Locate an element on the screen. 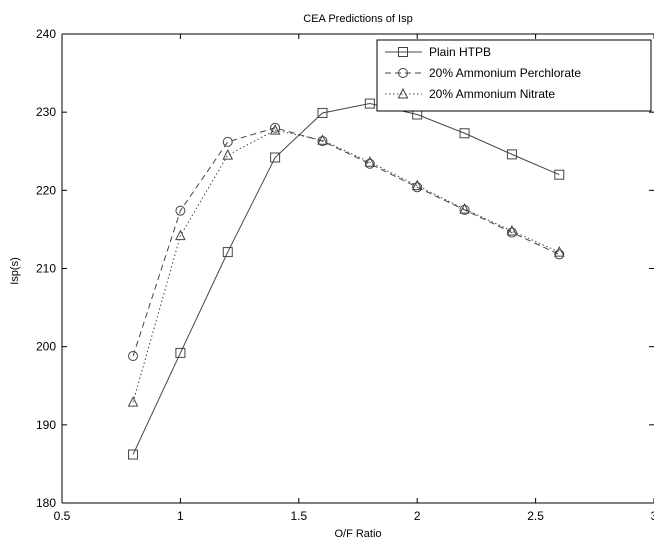 The width and height of the screenshot is (654, 542). legend-label: 20% Ammonium Perchlorate is located at coordinates (505, 73).